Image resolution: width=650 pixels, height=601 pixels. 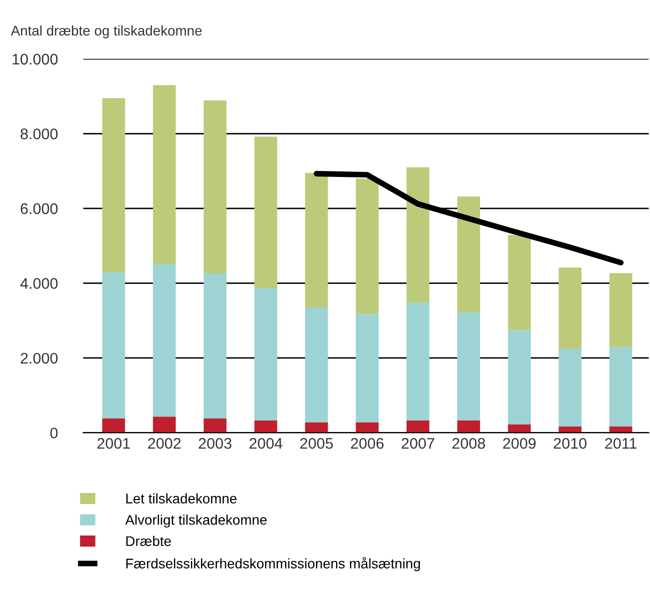 I want to click on y-tick-label: 8.000, so click(x=39, y=134).